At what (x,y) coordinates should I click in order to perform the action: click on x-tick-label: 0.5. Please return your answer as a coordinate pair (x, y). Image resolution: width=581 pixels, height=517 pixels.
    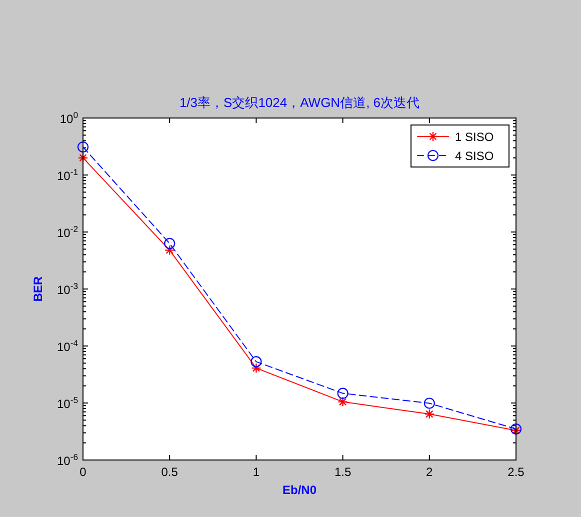
    Looking at the image, I should click on (169, 472).